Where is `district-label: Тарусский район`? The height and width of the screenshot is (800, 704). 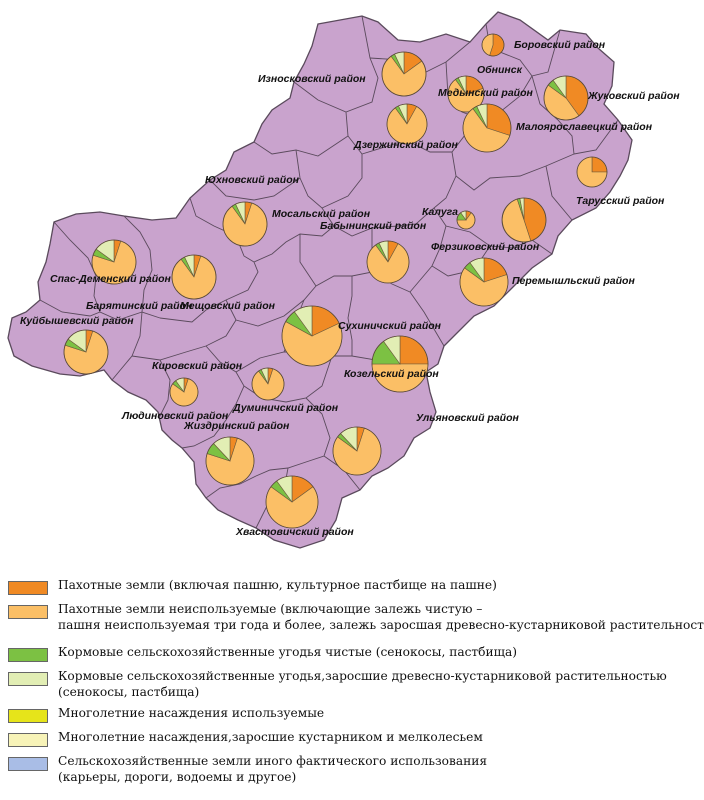 district-label: Тарусский район is located at coordinates (620, 201).